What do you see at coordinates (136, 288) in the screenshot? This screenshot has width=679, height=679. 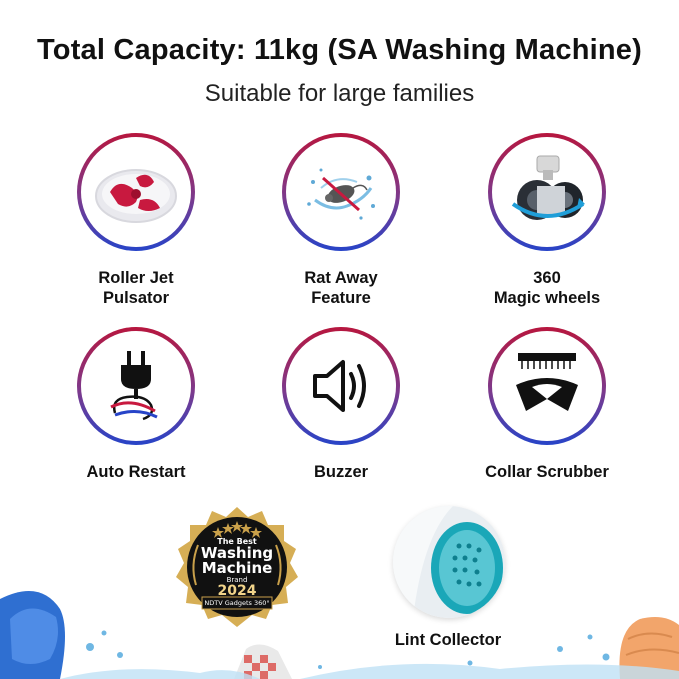 I see `feature-label-roller-jet: Roller Jet Pulsator` at bounding box center [136, 288].